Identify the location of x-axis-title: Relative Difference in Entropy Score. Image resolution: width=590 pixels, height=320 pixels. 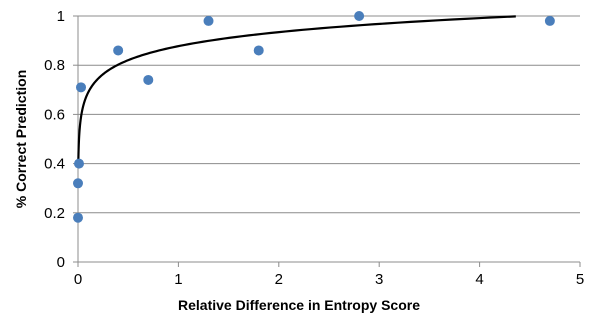
(299, 305).